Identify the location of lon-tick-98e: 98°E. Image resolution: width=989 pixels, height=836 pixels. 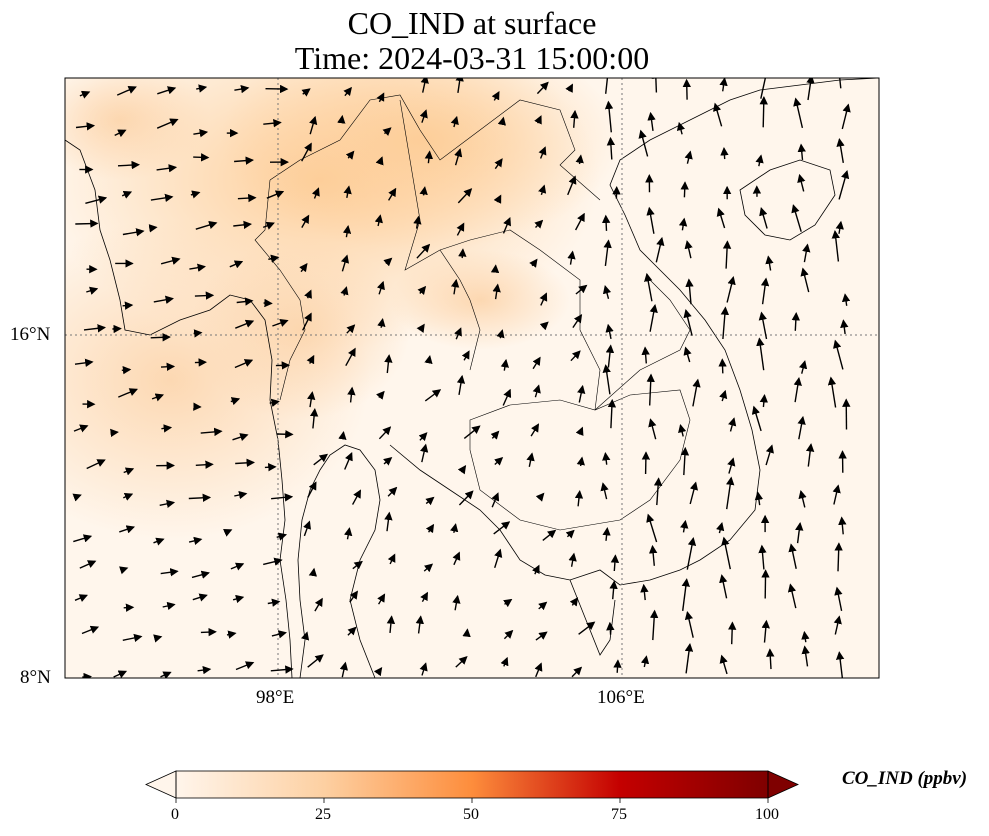
(275, 697).